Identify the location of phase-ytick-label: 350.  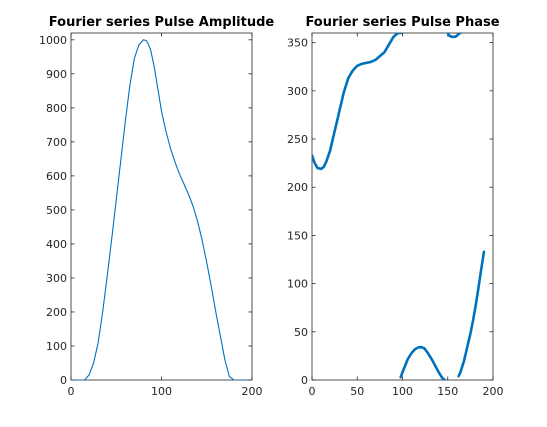
(297, 43).